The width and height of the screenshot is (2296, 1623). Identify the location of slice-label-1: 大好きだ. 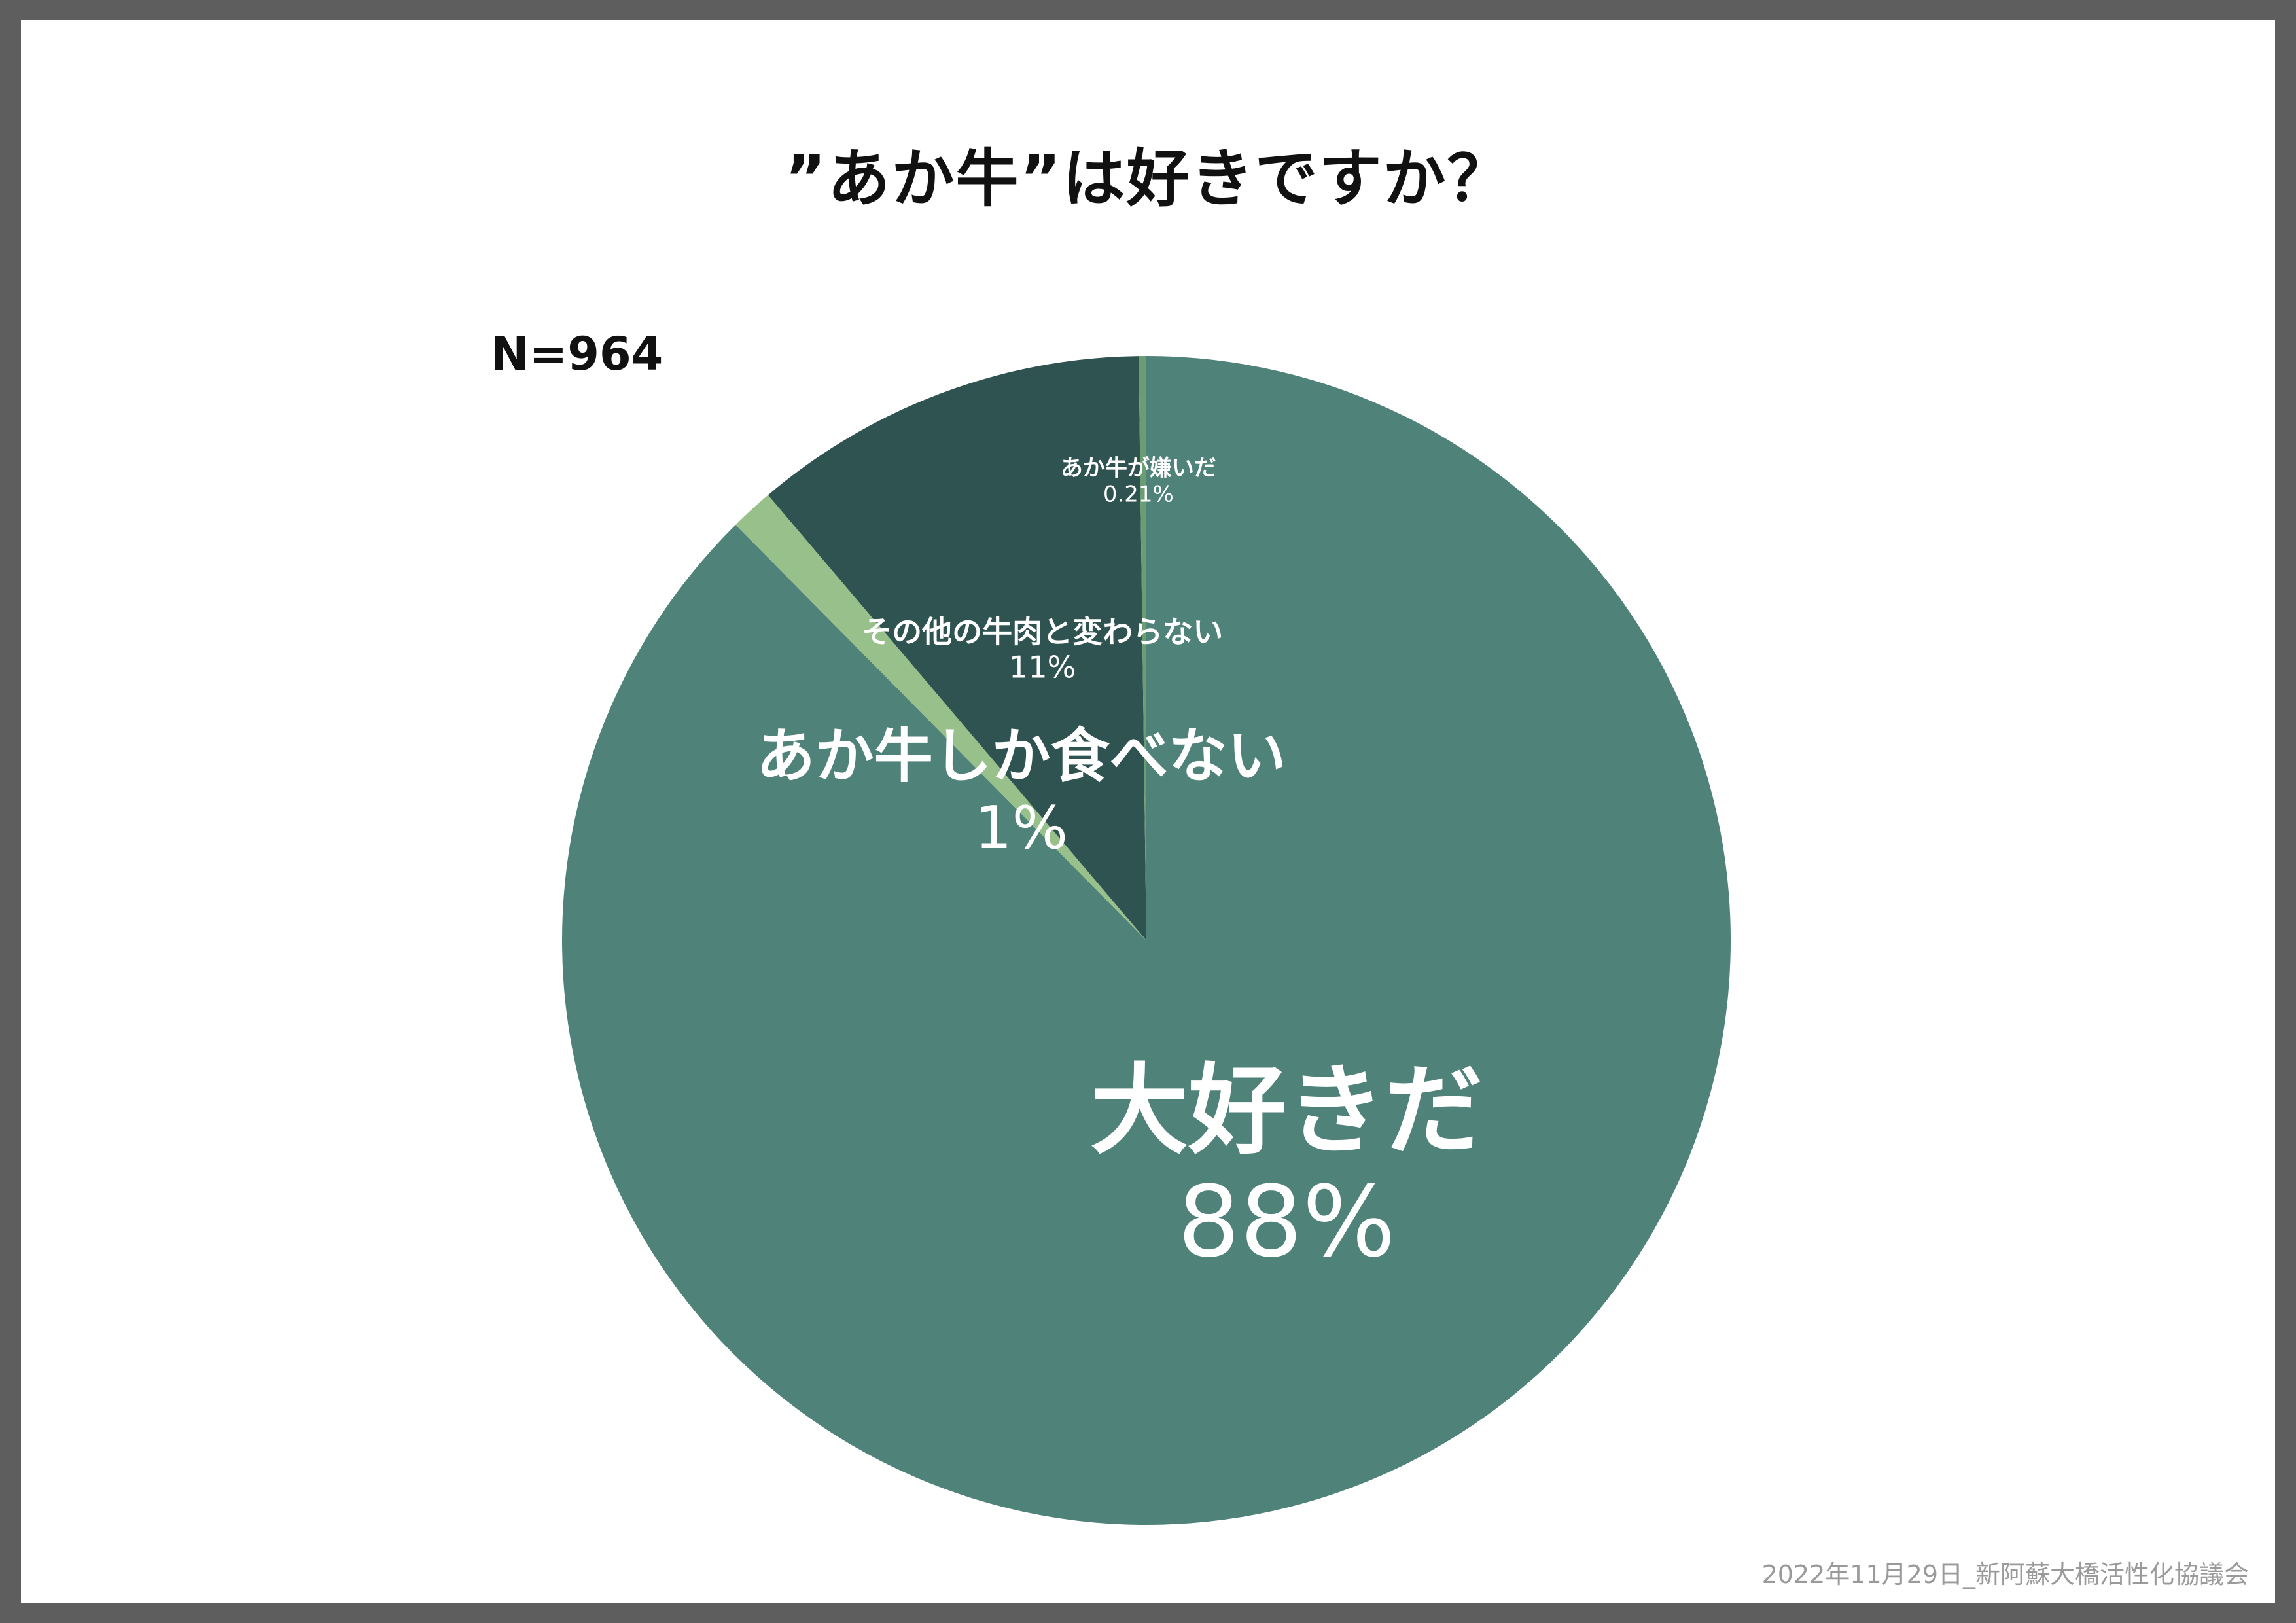
(1286, 1111).